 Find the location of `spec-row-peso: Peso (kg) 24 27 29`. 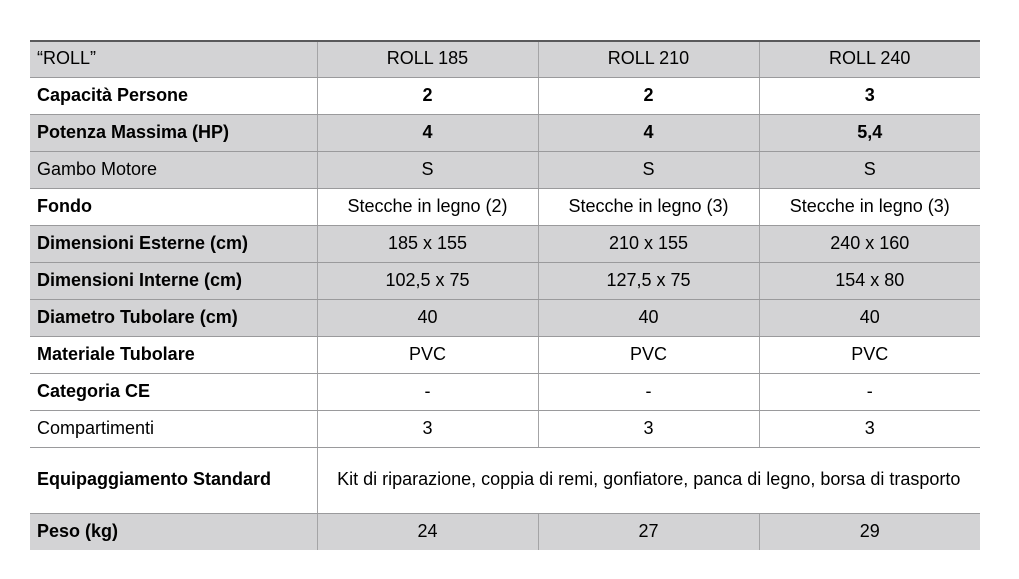

spec-row-peso: Peso (kg) 24 27 29 is located at coordinates (505, 531).